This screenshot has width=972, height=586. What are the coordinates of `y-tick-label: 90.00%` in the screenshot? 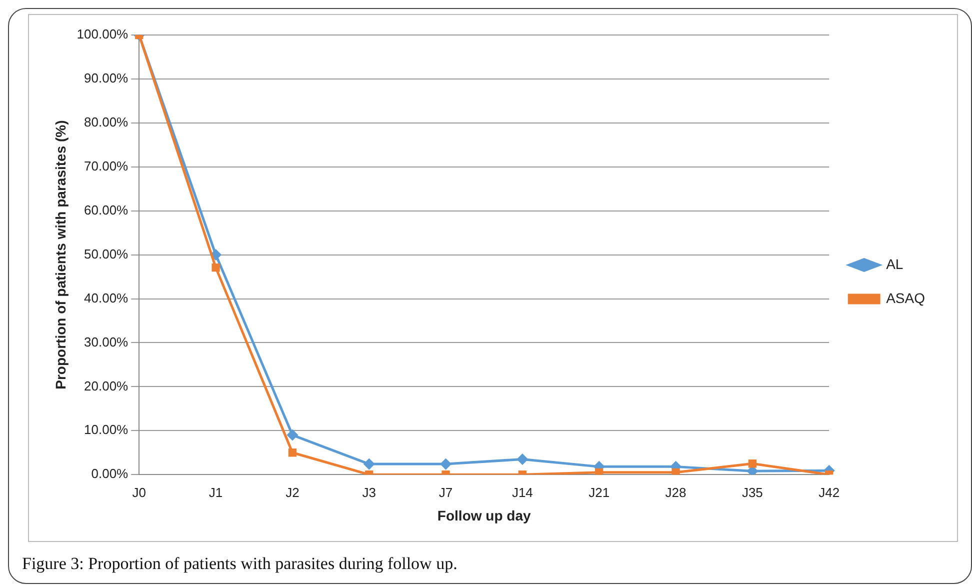 It's located at (106, 78).